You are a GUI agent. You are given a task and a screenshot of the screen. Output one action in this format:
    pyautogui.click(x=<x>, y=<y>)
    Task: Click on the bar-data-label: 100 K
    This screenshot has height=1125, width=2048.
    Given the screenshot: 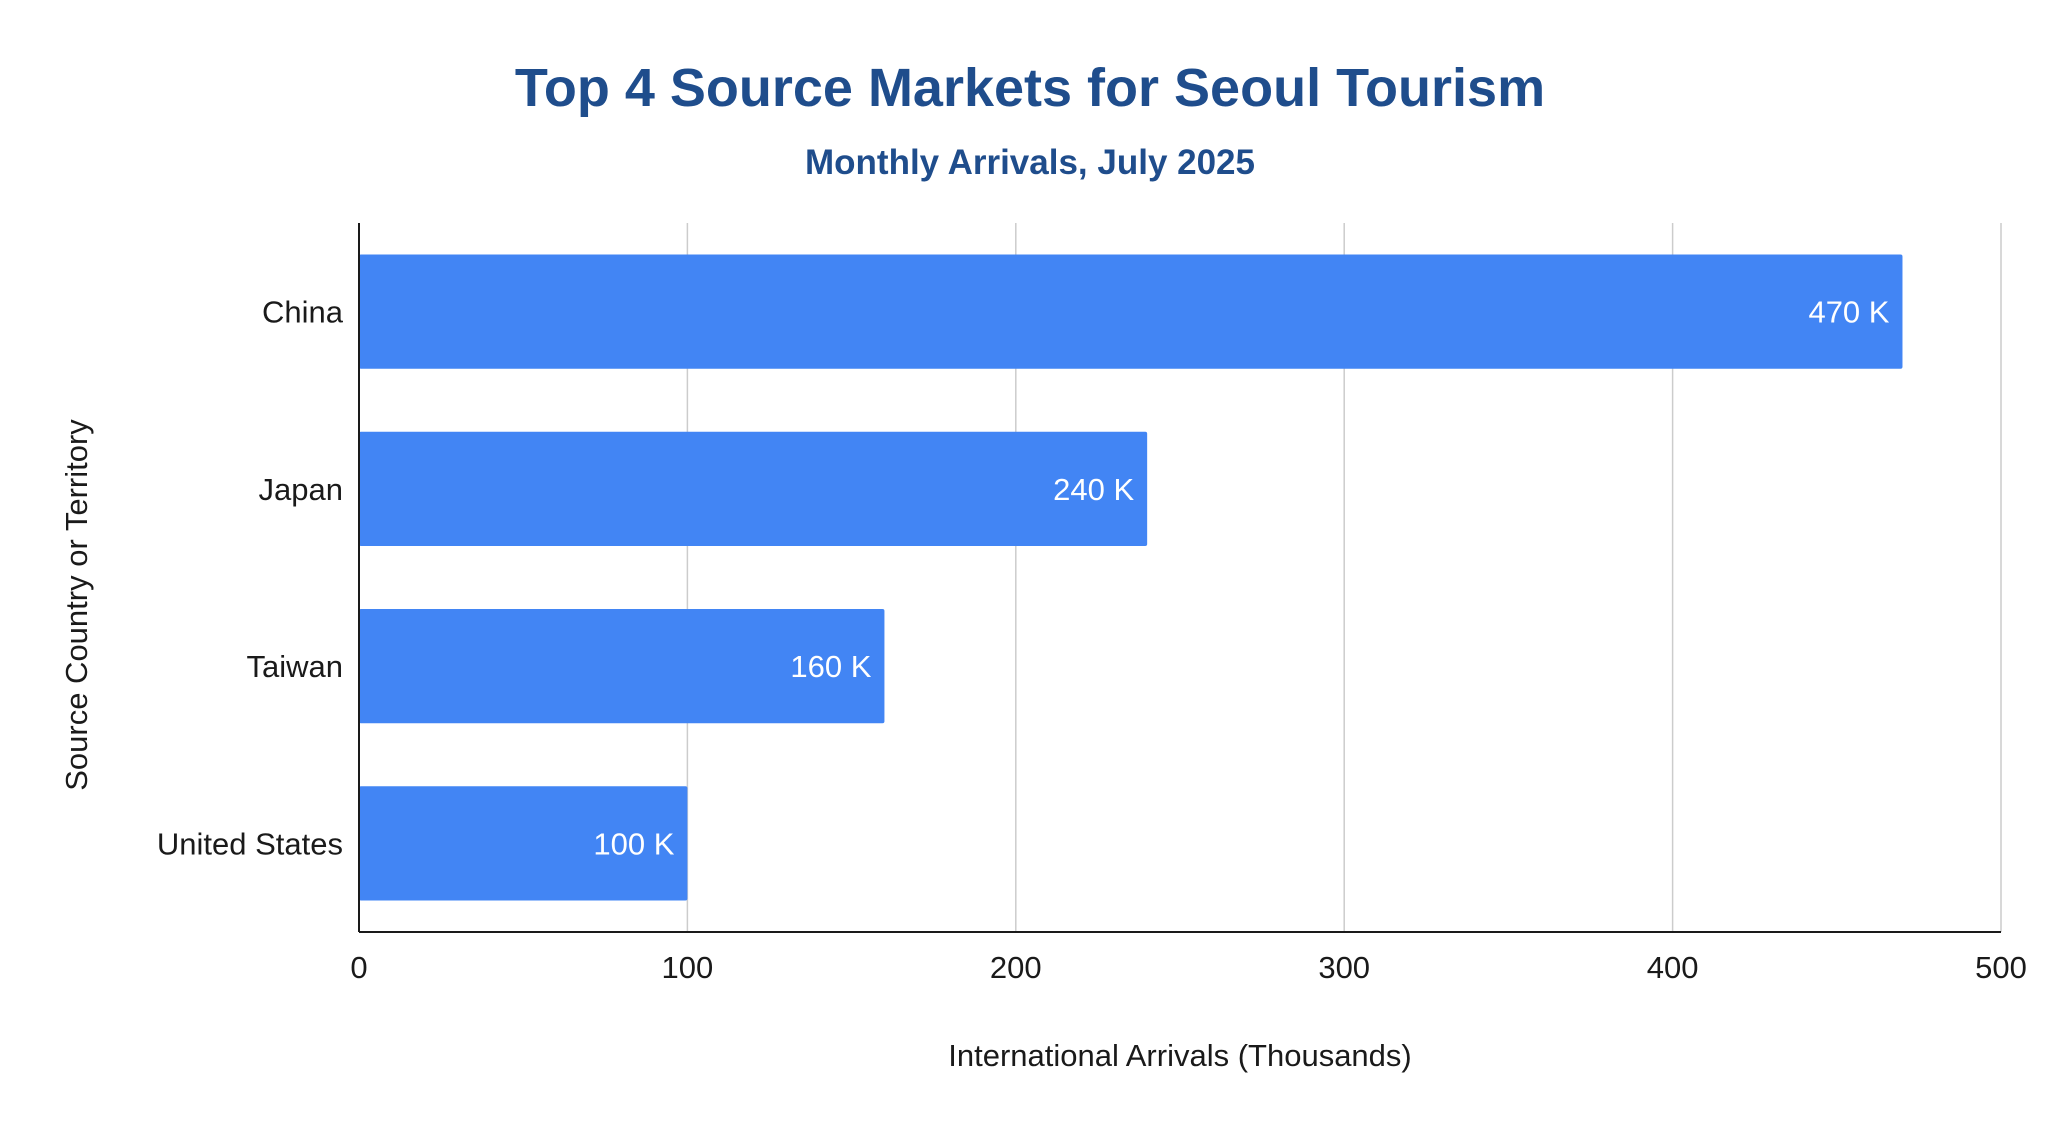 What is the action you would take?
    pyautogui.click(x=633, y=843)
    